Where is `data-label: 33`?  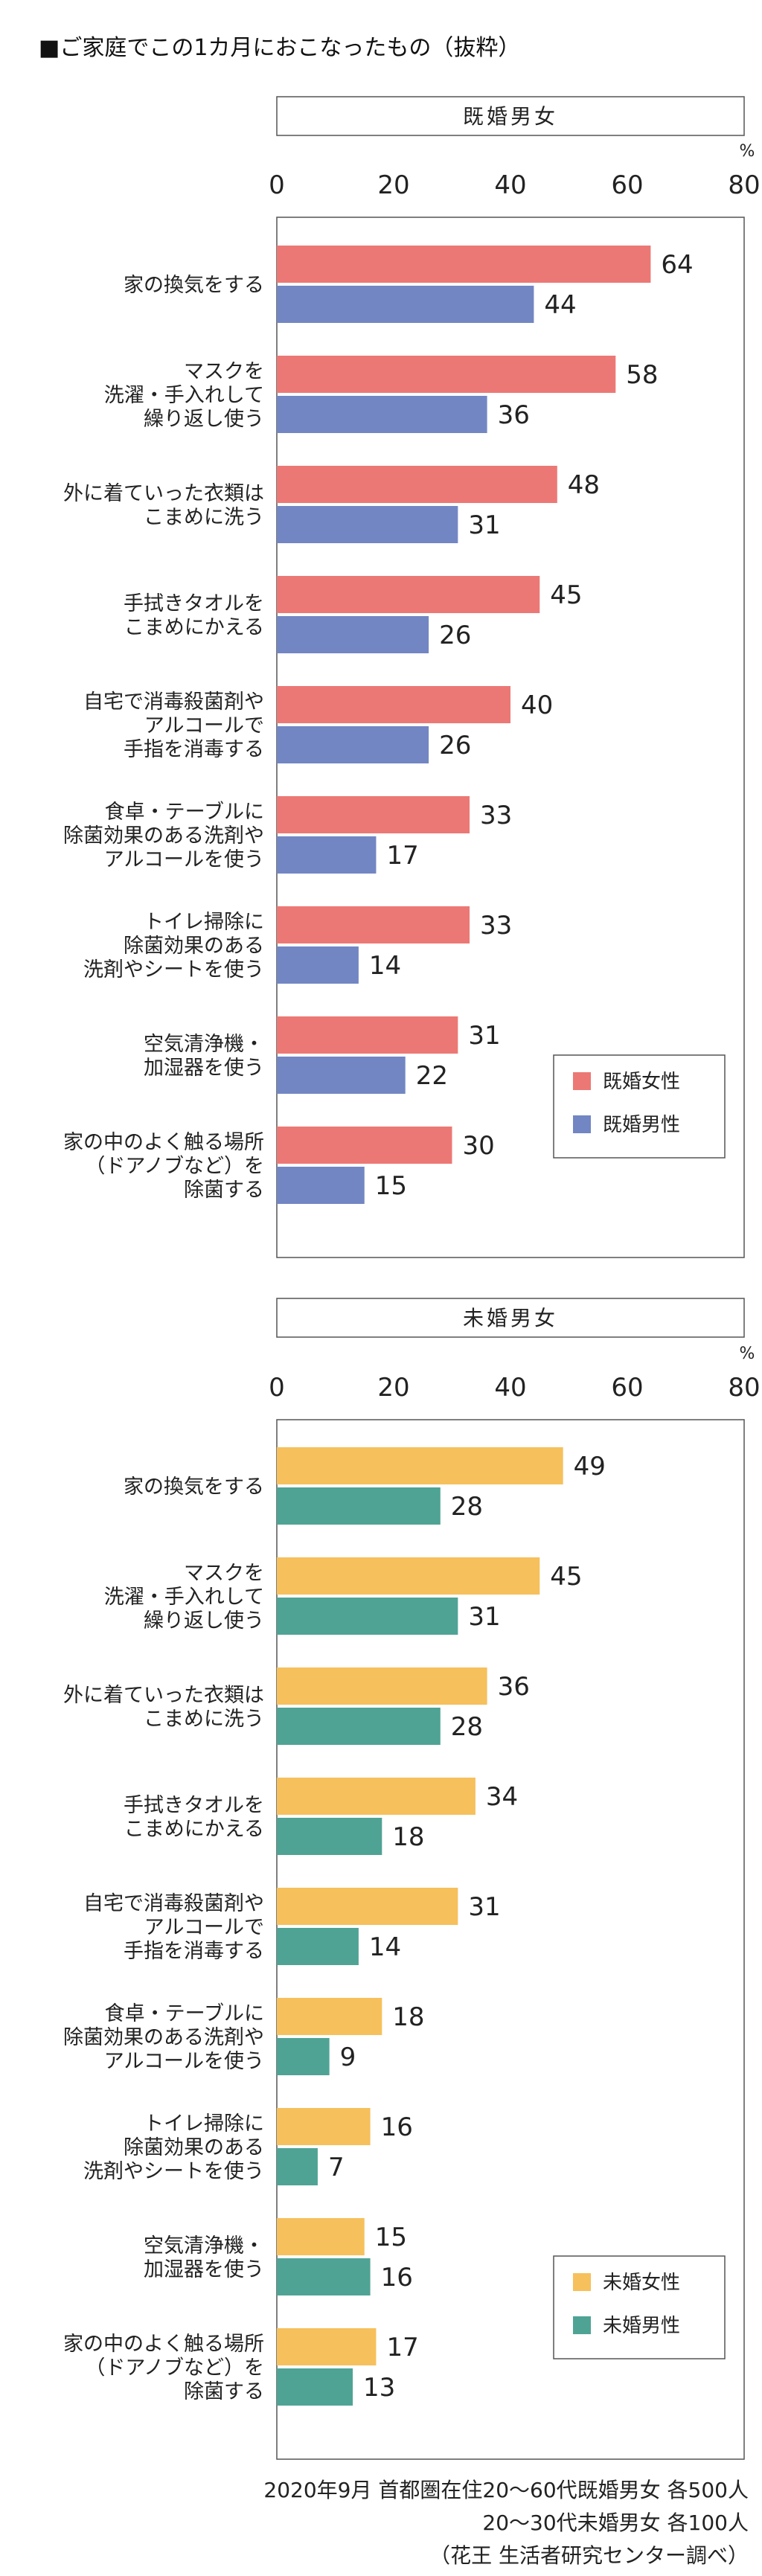 data-label: 33 is located at coordinates (496, 815).